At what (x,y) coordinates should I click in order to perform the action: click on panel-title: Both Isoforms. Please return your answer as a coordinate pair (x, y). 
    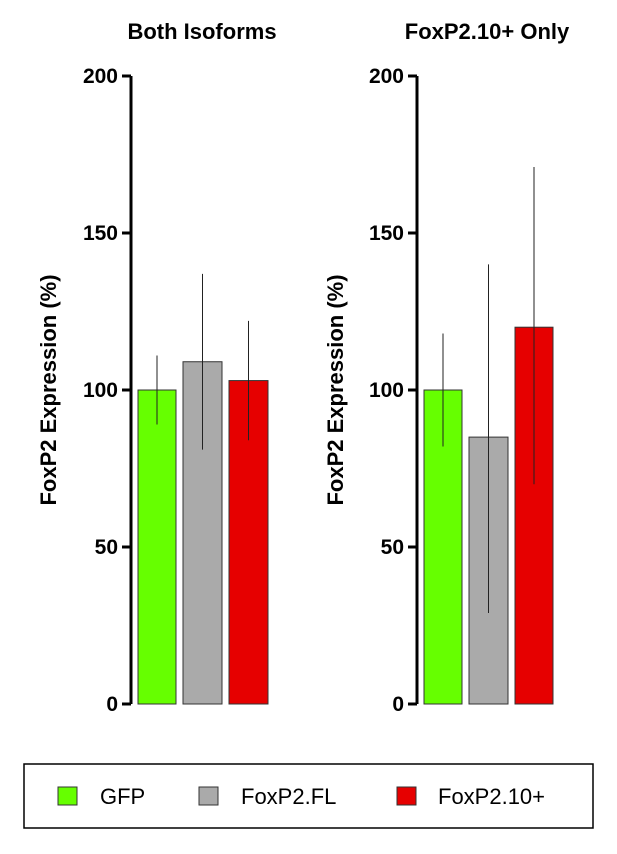
    Looking at the image, I should click on (201, 31).